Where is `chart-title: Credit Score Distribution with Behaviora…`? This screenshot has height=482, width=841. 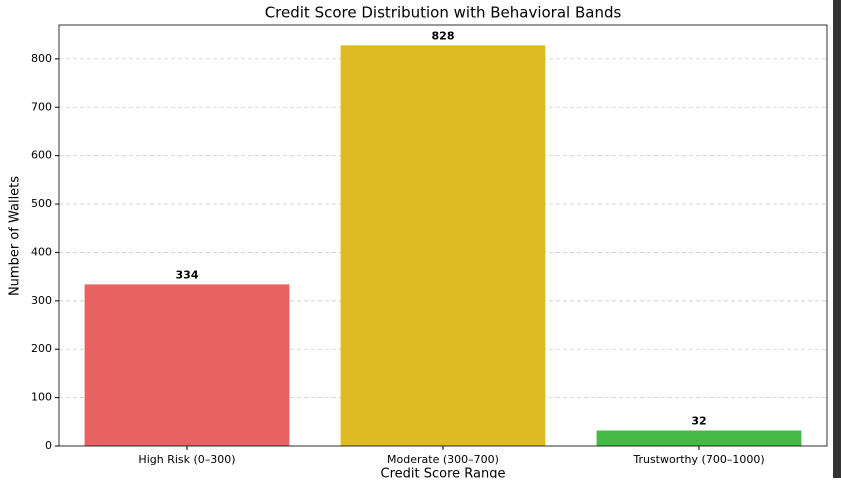
chart-title: Credit Score Distribution with Behaviora… is located at coordinates (443, 13).